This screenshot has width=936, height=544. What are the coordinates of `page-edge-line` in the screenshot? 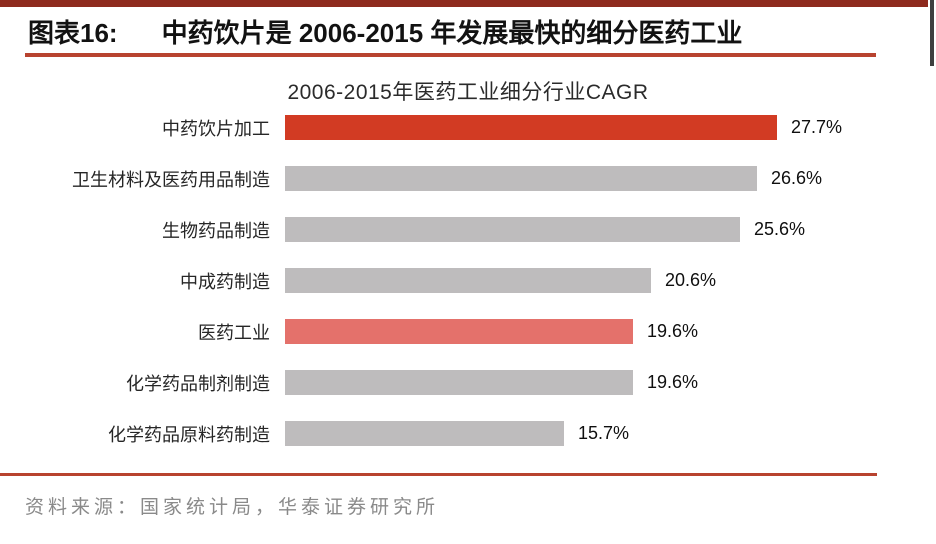 It's located at (932, 33).